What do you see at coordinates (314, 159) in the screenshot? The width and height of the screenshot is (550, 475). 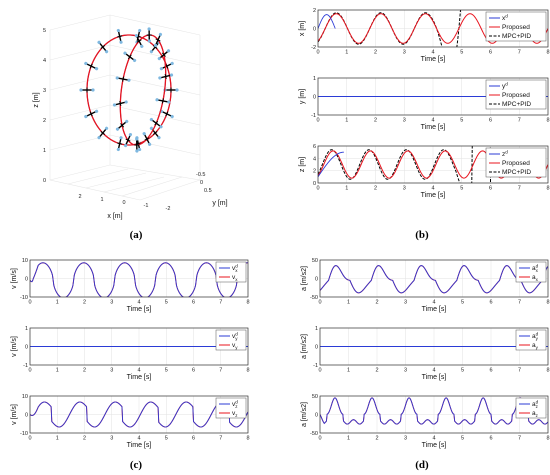 I see `y-tick-label: 4` at bounding box center [314, 159].